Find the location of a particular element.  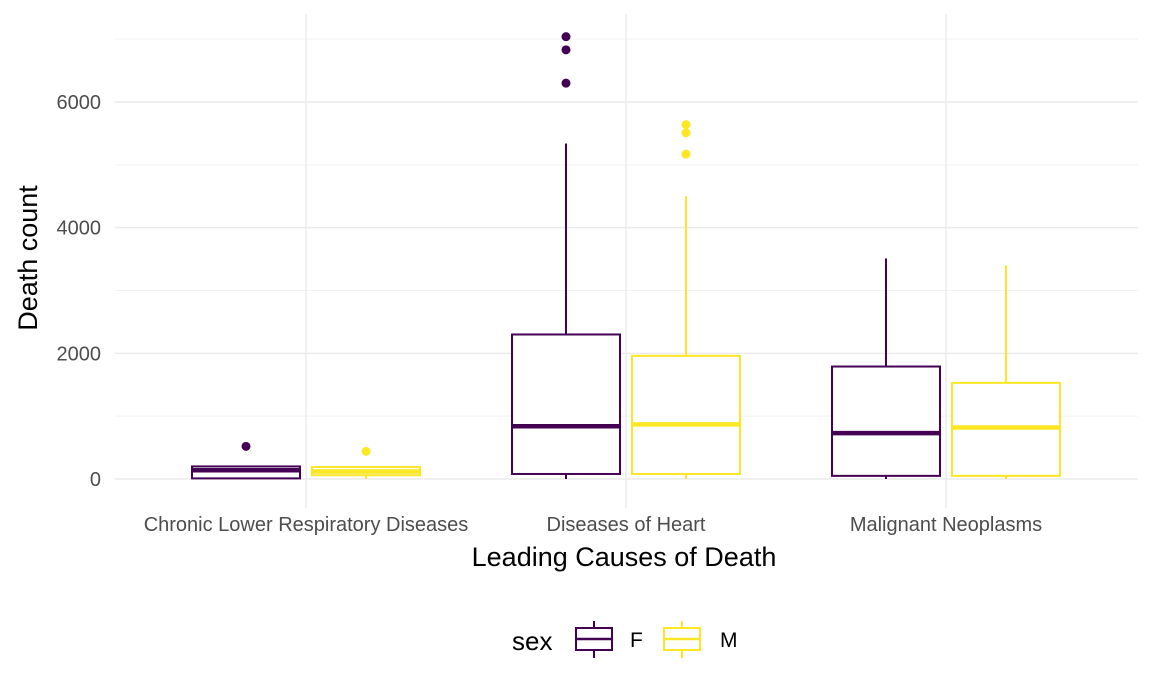

legend-key-M: M is located at coordinates (700, 639).